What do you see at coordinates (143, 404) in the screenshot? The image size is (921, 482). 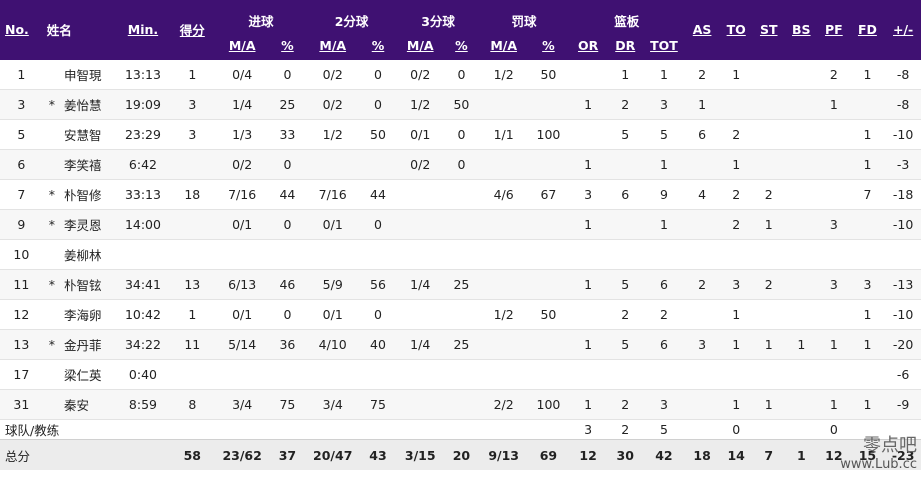 I see `player-min: 8:59` at bounding box center [143, 404].